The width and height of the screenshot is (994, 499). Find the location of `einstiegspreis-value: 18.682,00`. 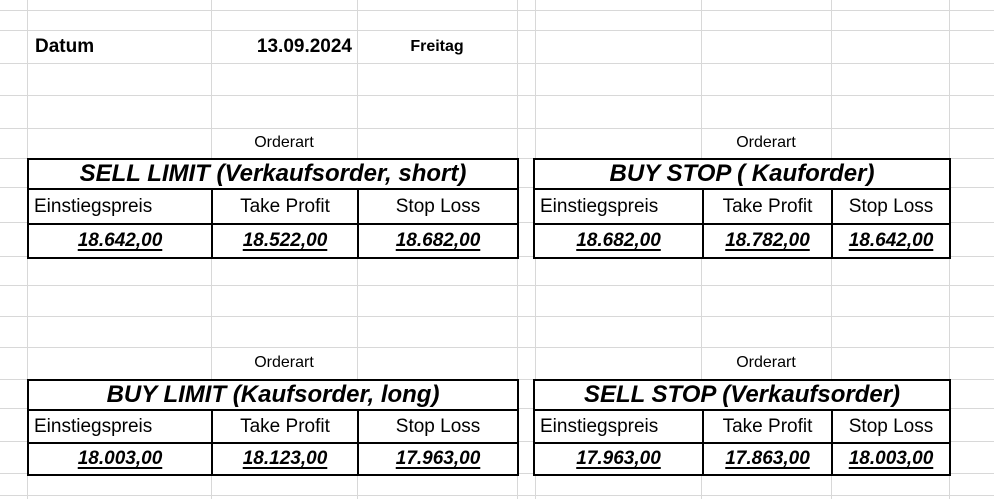

einstiegspreis-value: 18.682,00 is located at coordinates (618, 241).